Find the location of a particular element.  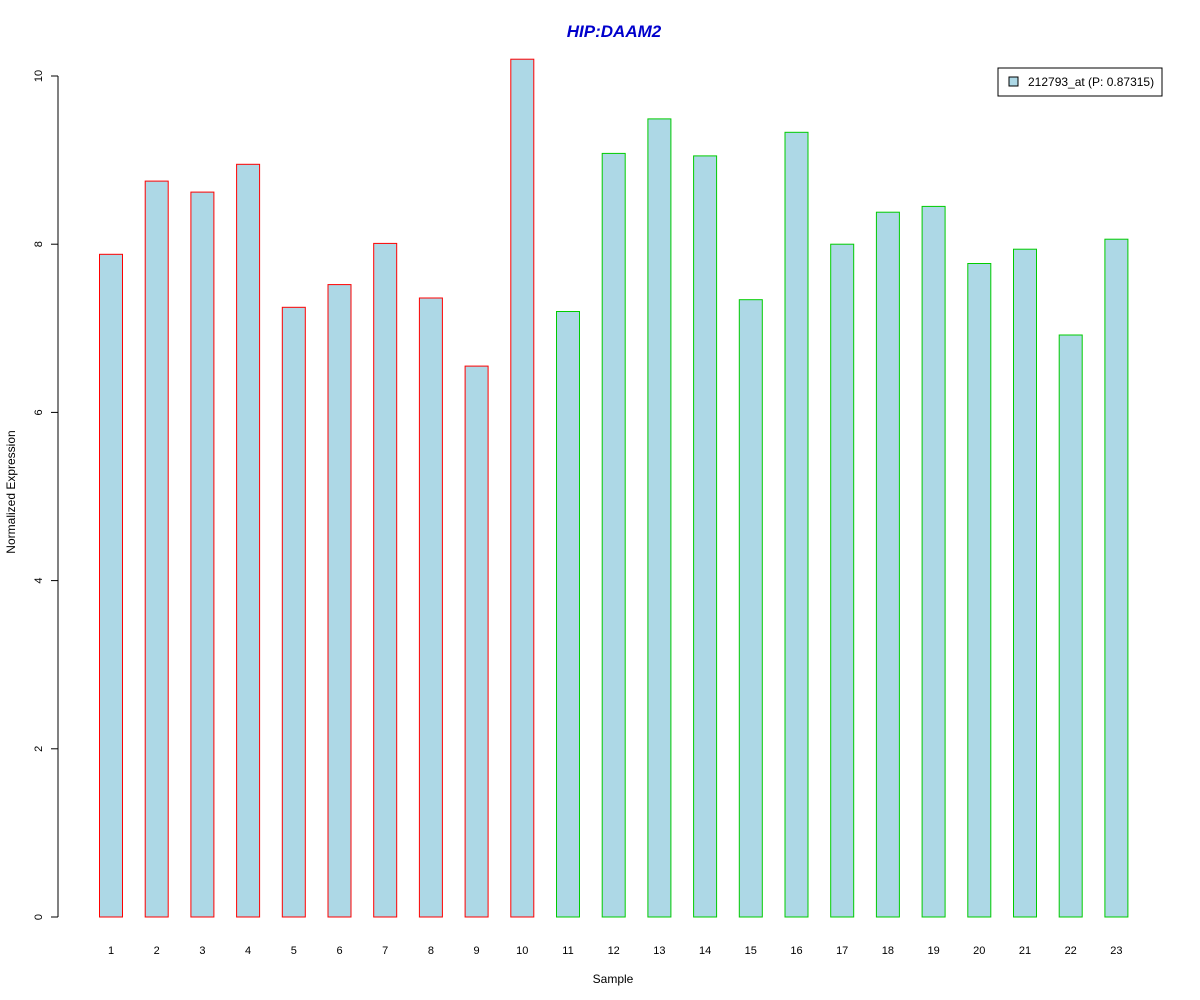

legend: 212793_at (P: 0.87315) is located at coordinates (1080, 82).